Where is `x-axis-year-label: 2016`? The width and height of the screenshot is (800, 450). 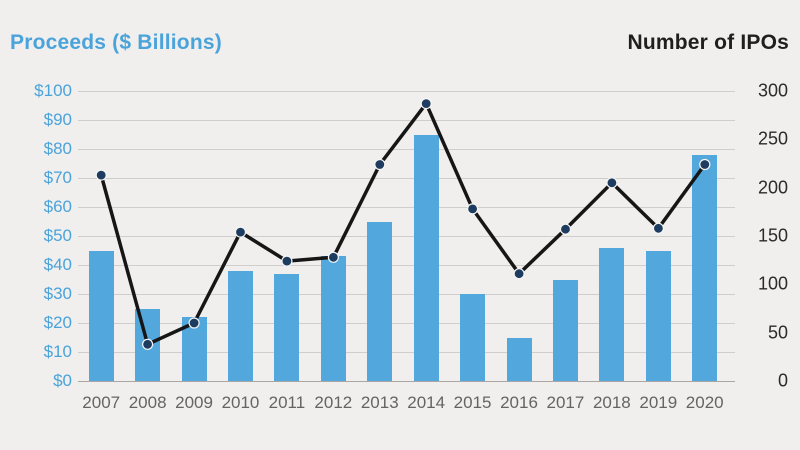
x-axis-year-label: 2016 is located at coordinates (519, 402).